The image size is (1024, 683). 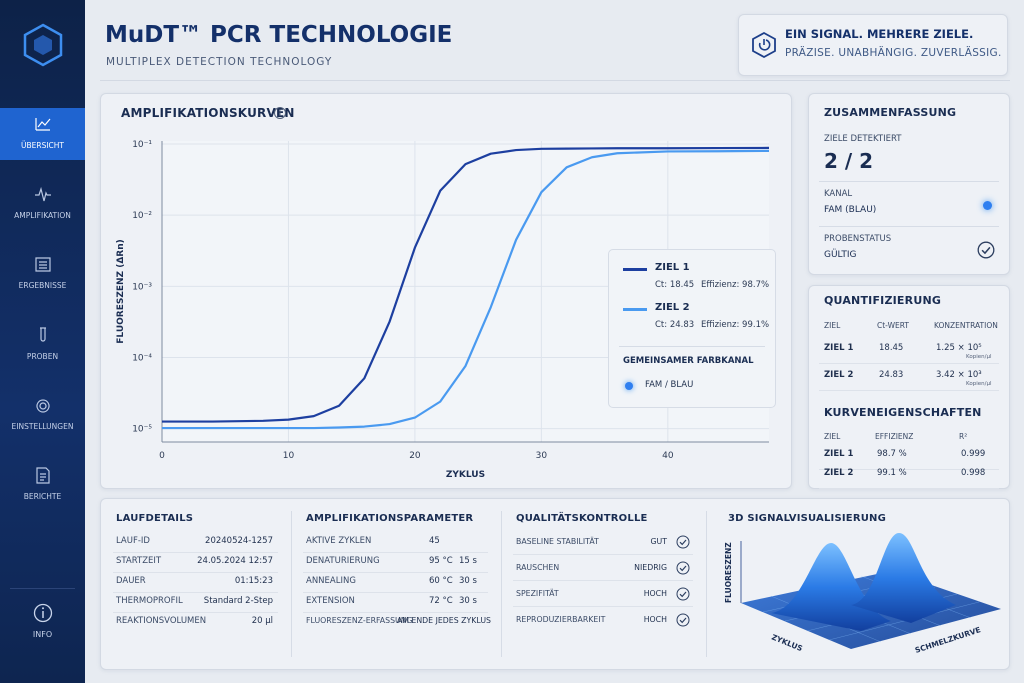 I want to click on page-title: MuDT™ PCR TECHNOLOGIE, so click(x=279, y=35).